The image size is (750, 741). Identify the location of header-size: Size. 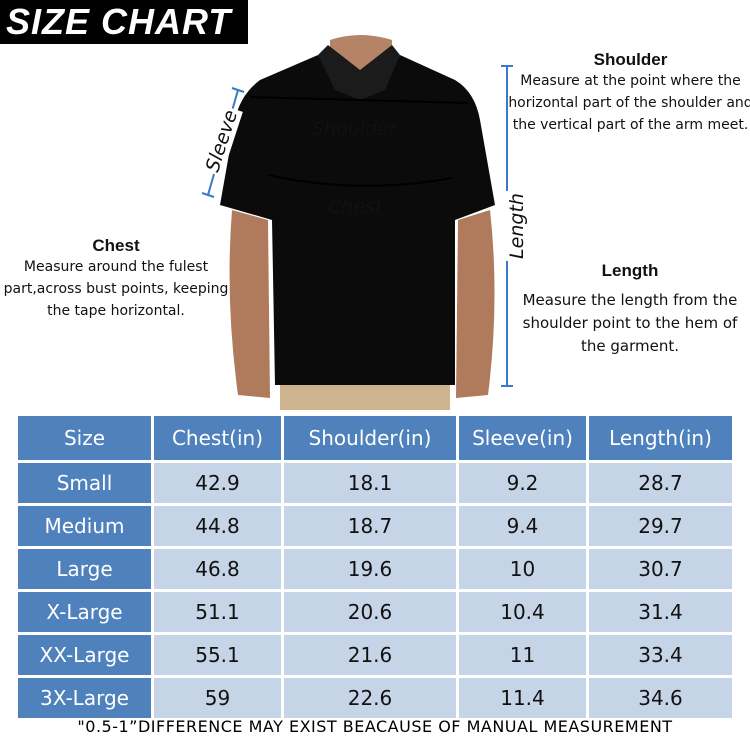
(84, 438).